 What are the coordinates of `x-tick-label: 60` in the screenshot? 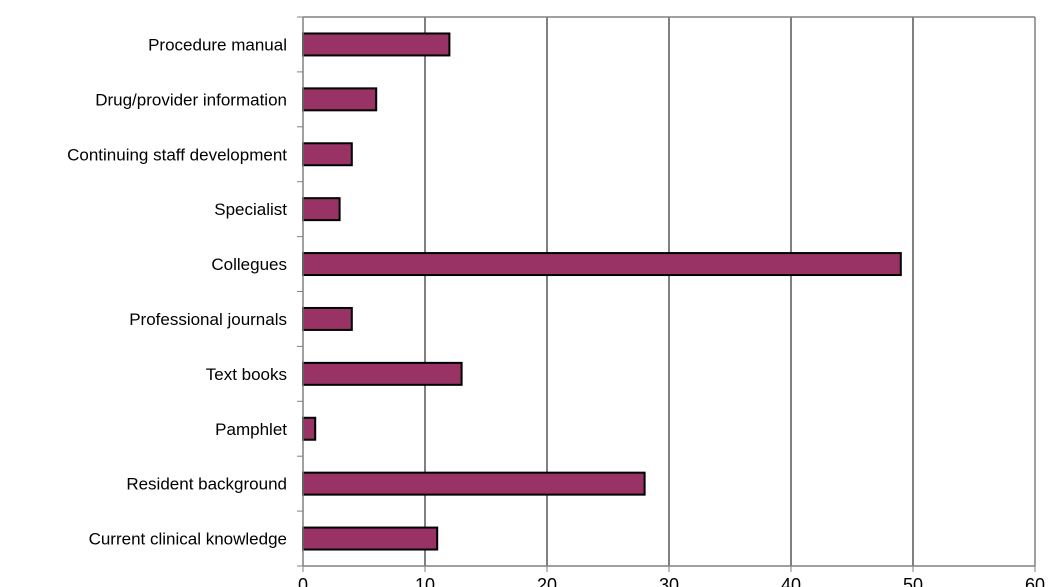 It's located at (1035, 581).